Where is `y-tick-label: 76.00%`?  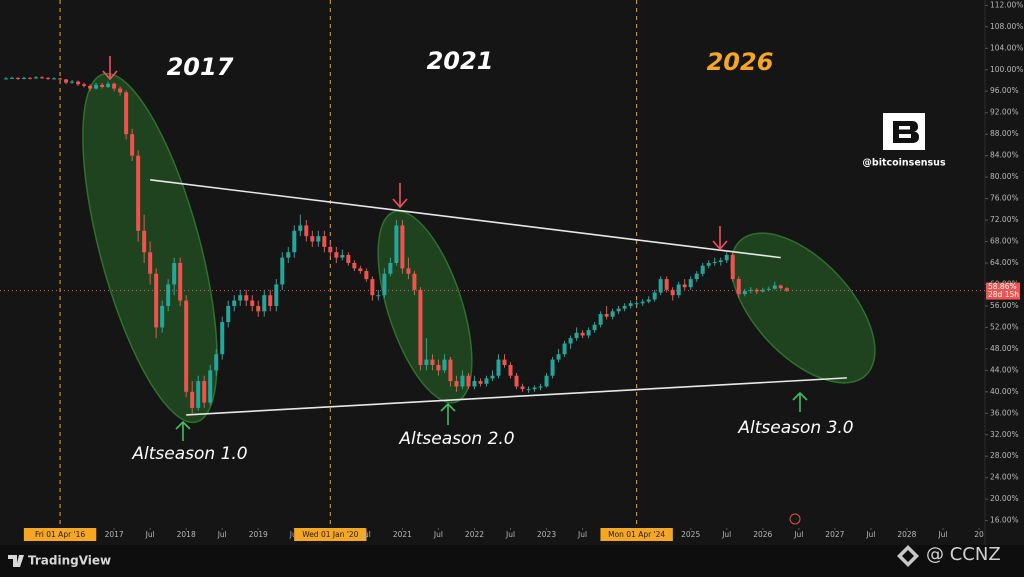 y-tick-label: 76.00% is located at coordinates (1004, 198).